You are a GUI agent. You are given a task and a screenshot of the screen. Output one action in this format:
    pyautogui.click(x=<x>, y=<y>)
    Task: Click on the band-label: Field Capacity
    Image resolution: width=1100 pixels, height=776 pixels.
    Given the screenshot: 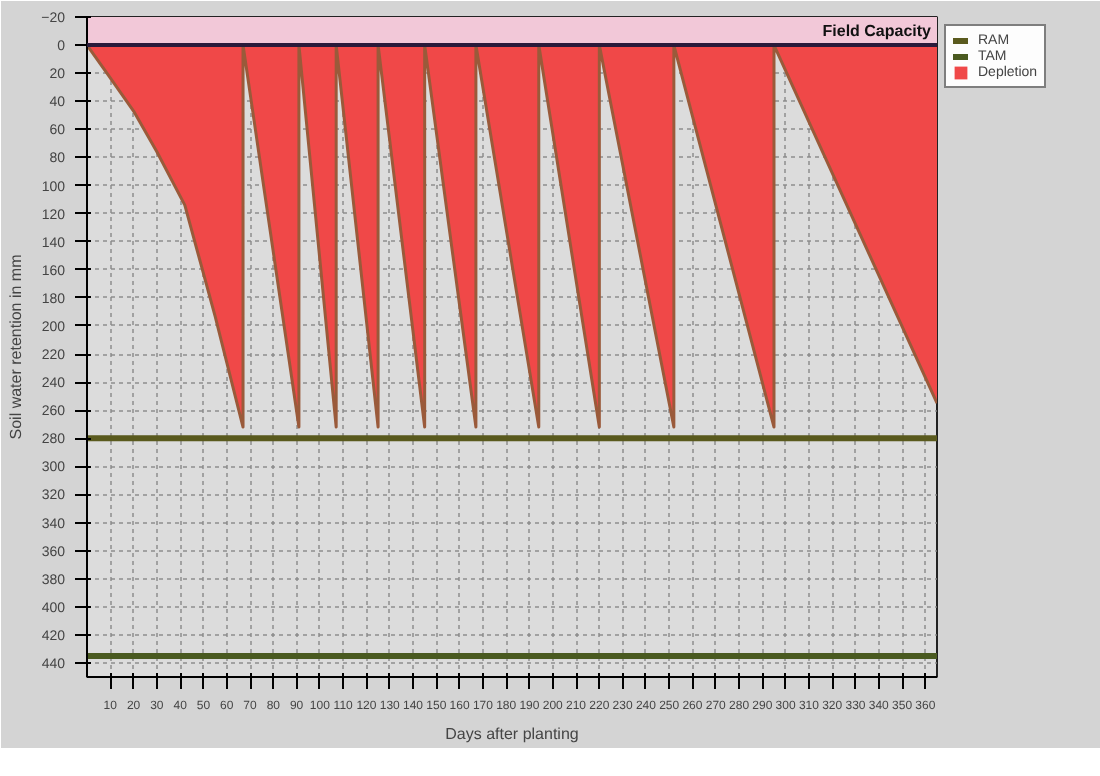 What is the action you would take?
    pyautogui.click(x=877, y=31)
    